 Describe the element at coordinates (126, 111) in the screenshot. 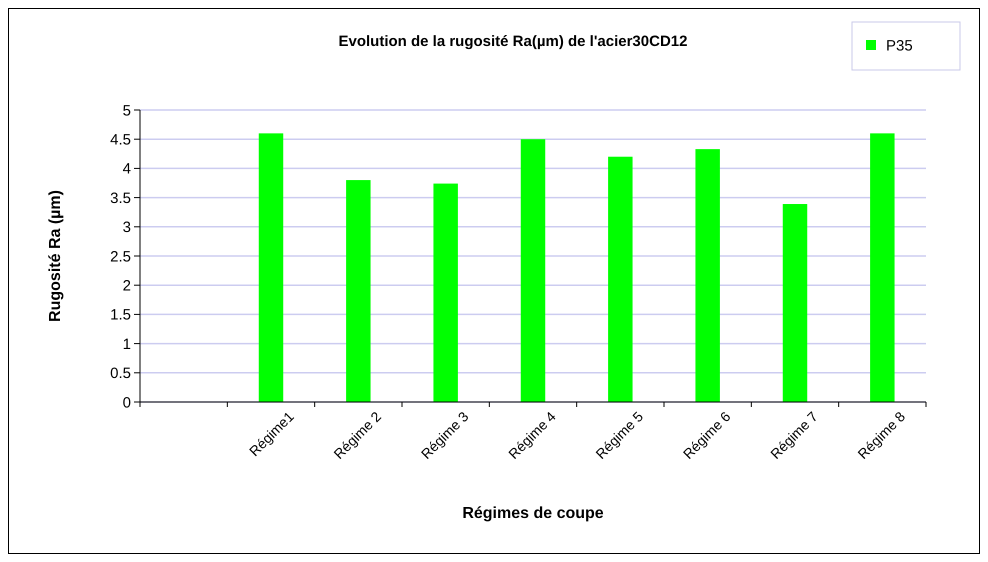

I see `y-tick-label: 5` at that location.